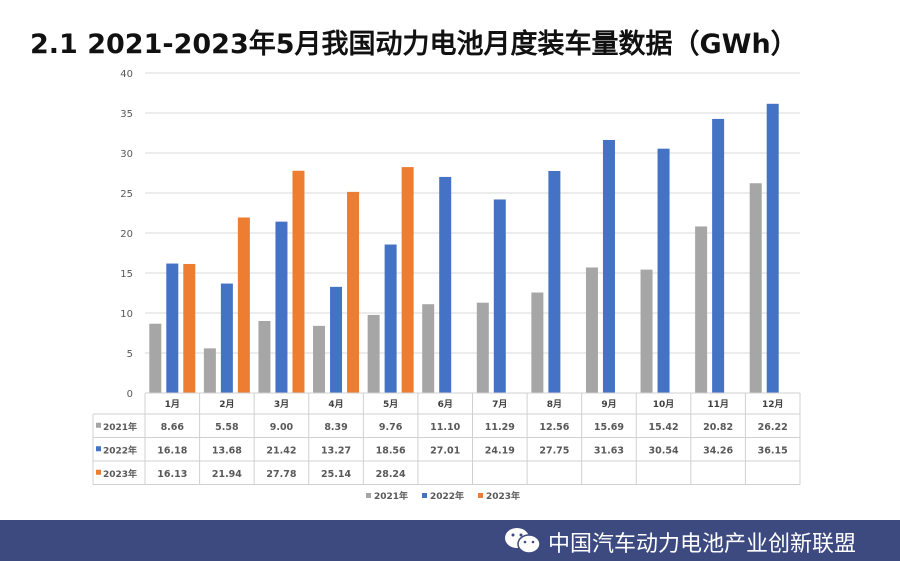 The height and width of the screenshot is (561, 900). I want to click on y-tick-label: 30, so click(126, 154).